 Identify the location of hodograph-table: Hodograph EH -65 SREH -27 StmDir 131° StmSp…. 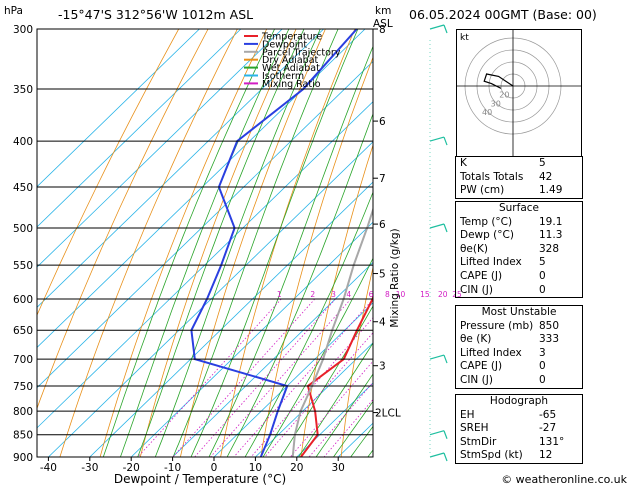
(519, 429).